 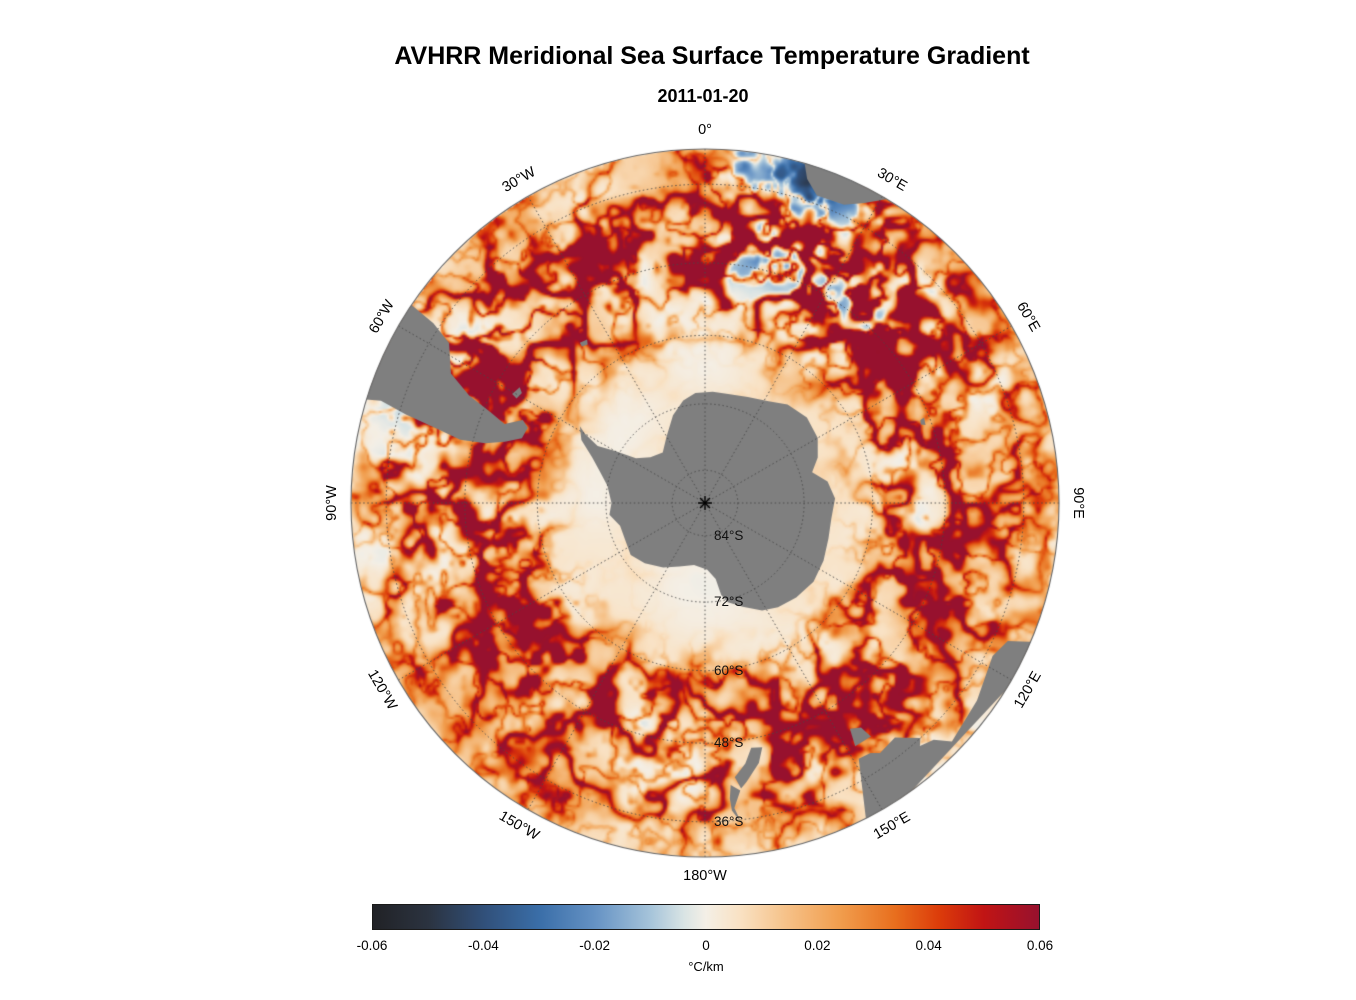 What do you see at coordinates (817, 945) in the screenshot?
I see `colorbar-tick-label: 0.02` at bounding box center [817, 945].